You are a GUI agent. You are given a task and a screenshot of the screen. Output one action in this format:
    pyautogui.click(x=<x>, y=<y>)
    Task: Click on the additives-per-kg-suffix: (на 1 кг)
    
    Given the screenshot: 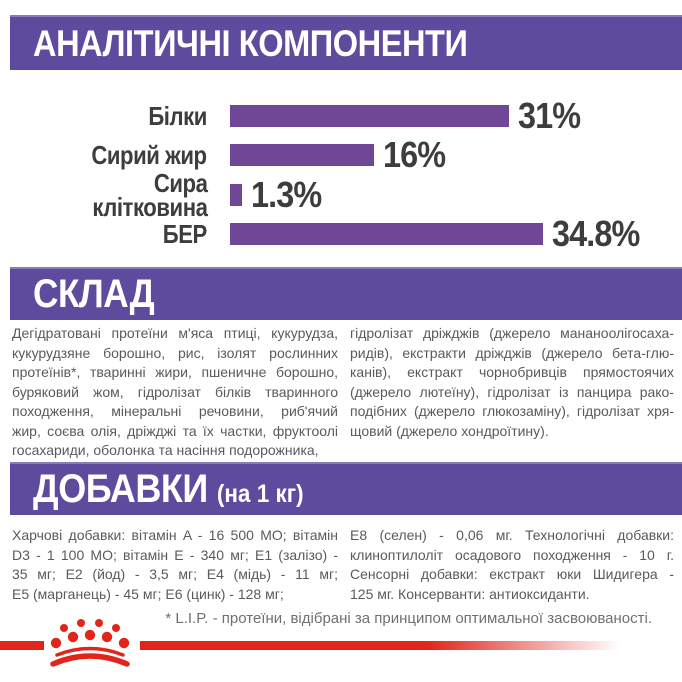 What is the action you would take?
    pyautogui.click(x=260, y=494)
    